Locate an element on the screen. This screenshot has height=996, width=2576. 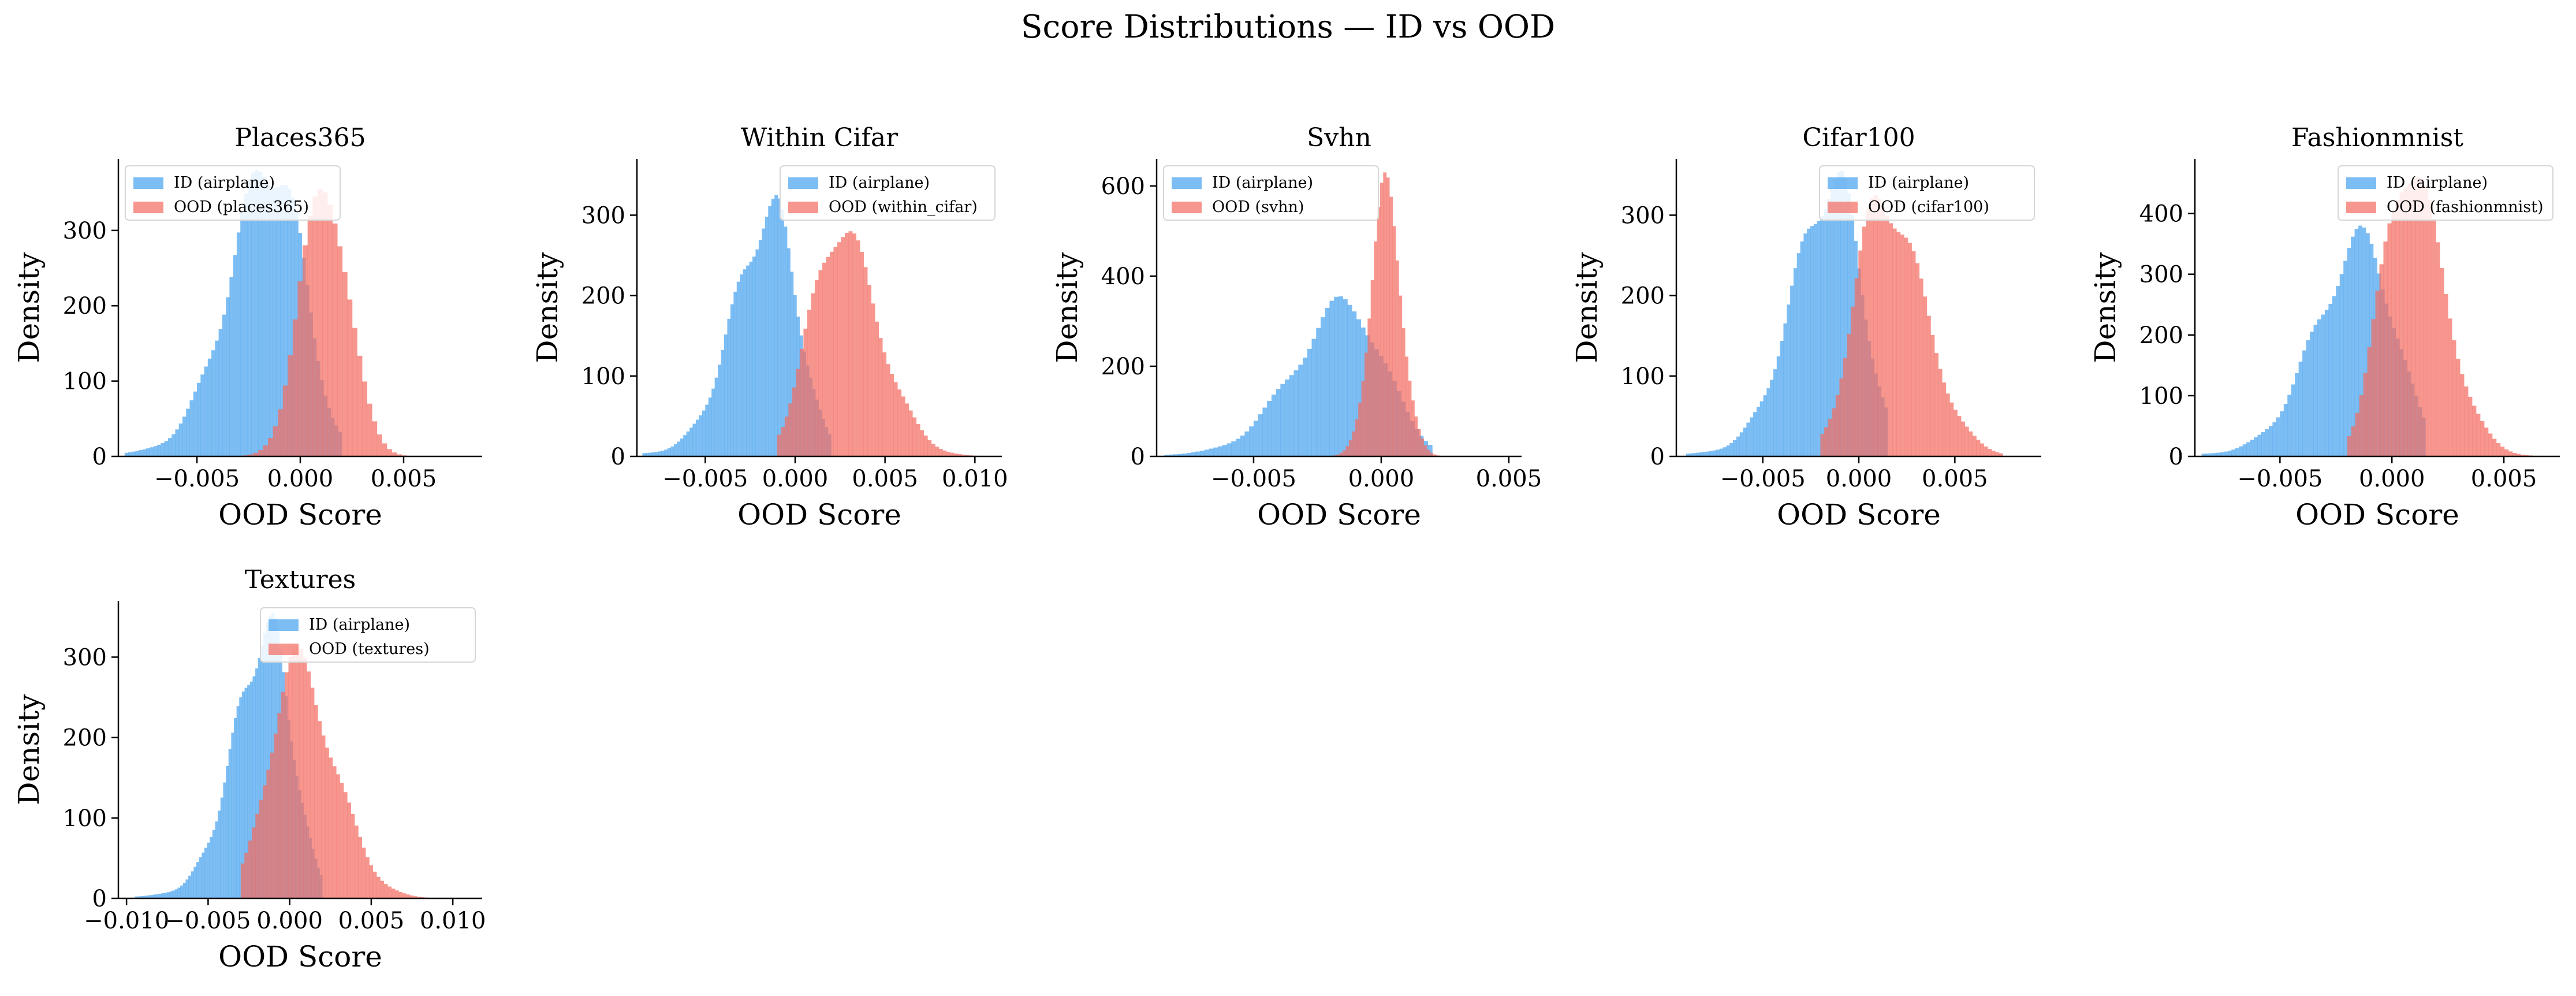
y-tick-label: 100 is located at coordinates (85, 382).